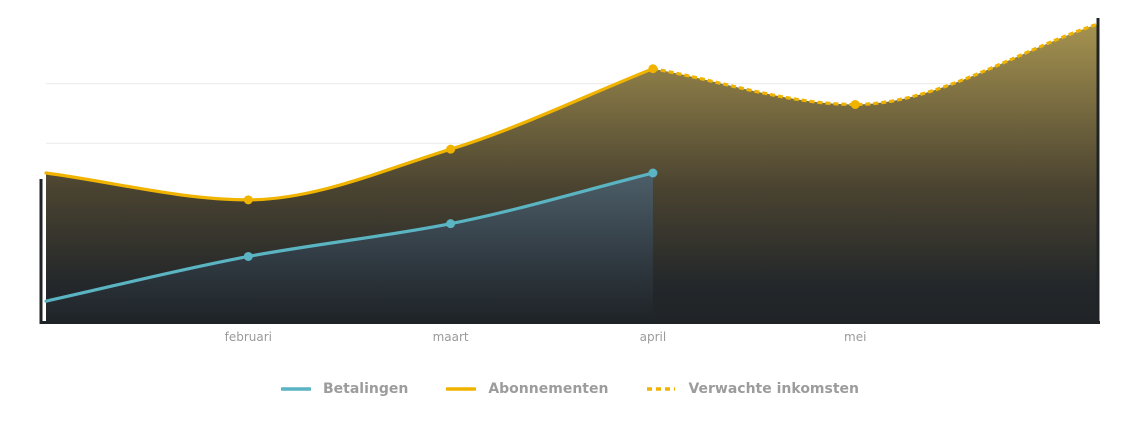 Image resolution: width=1140 pixels, height=425 pixels. I want to click on legend-swatch-betalingen, so click(295, 389).